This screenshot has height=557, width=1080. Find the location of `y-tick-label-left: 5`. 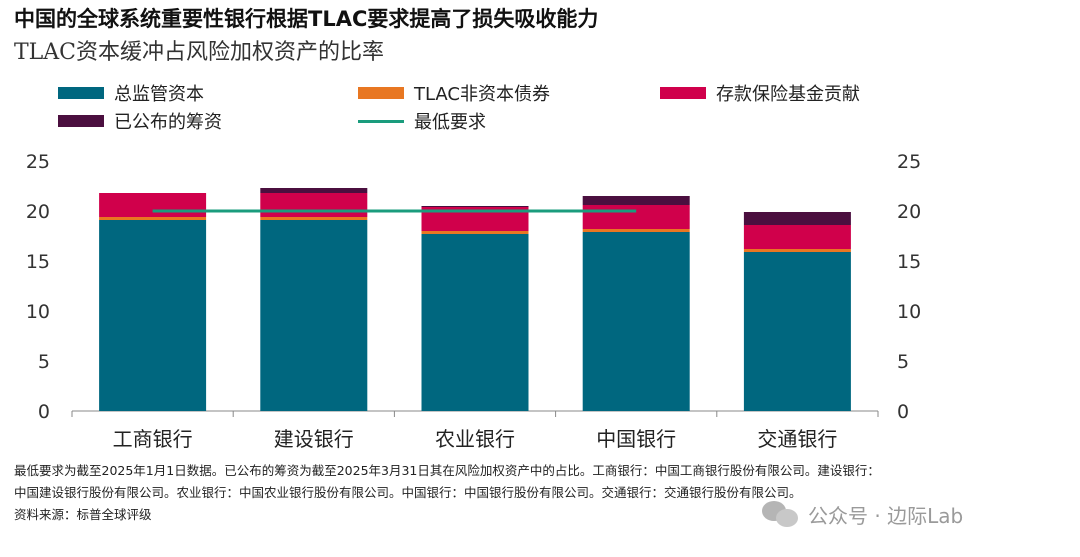

y-tick-label-left: 5 is located at coordinates (44, 362).